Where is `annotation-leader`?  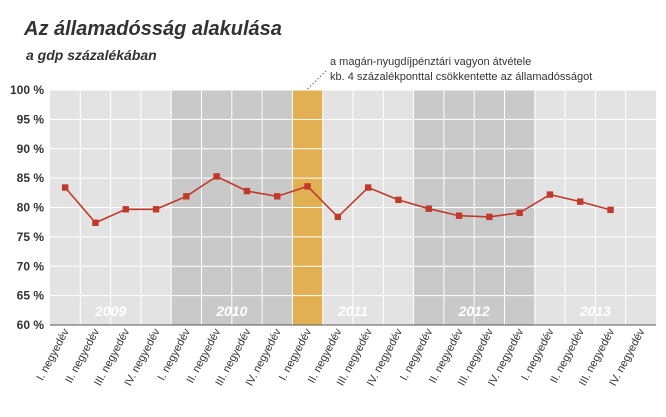
annotation-leader is located at coordinates (317, 79).